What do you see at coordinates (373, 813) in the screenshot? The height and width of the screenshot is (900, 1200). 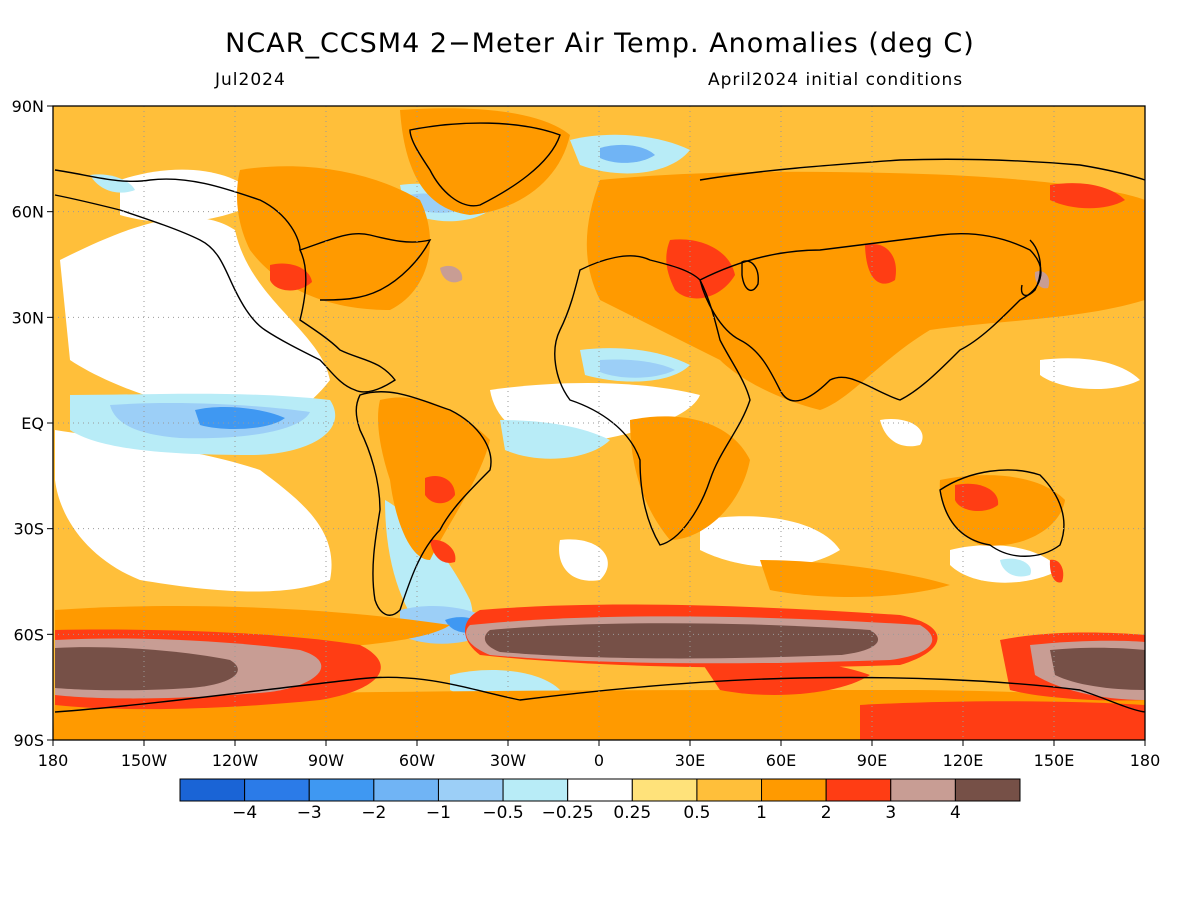 I see `legend-label: −2` at bounding box center [373, 813].